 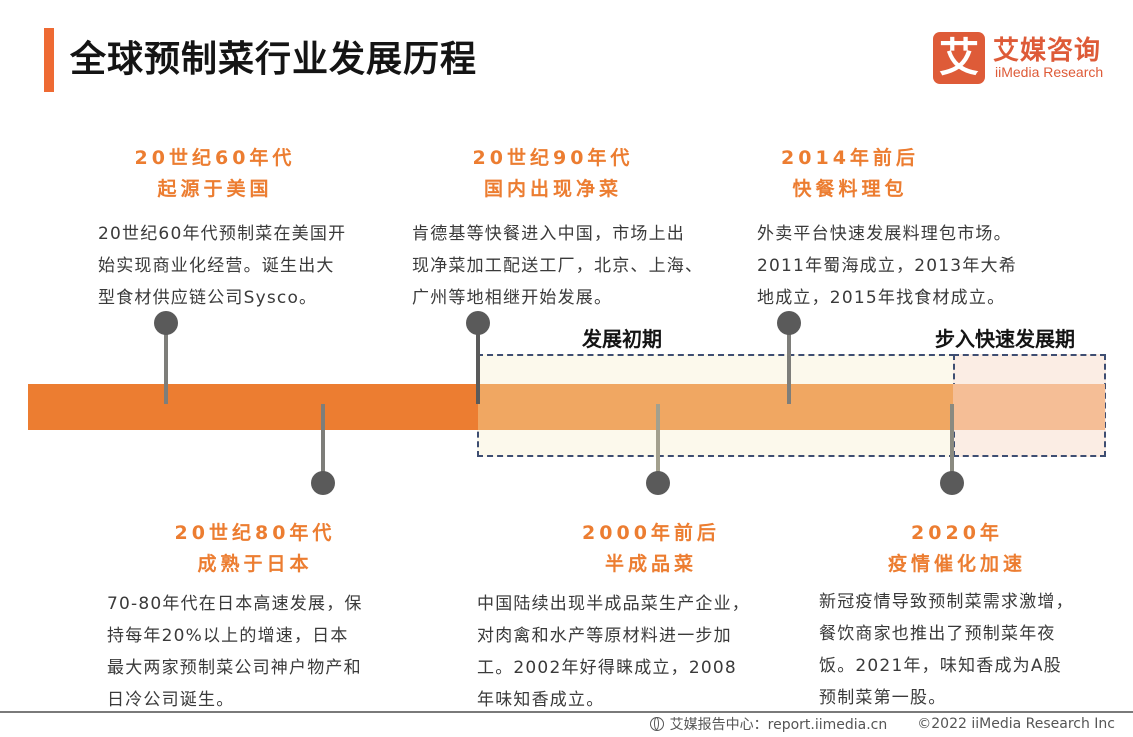 I want to click on footer-source: 艾媒报告中心：report.iimedia.cn, so click(x=778, y=725).